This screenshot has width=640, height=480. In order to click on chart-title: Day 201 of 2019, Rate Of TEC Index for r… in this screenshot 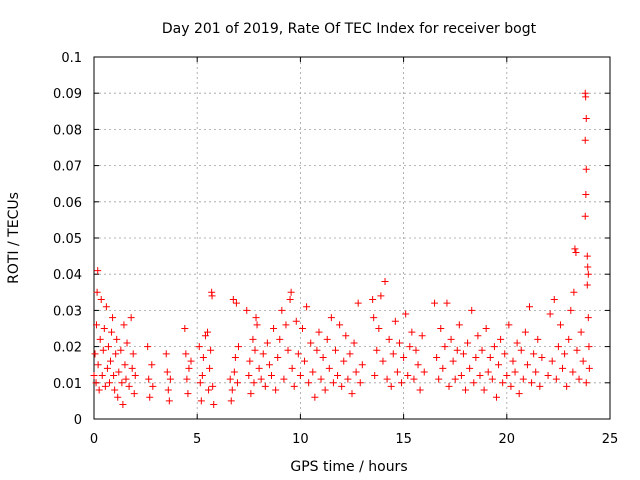, I will do `click(349, 29)`.